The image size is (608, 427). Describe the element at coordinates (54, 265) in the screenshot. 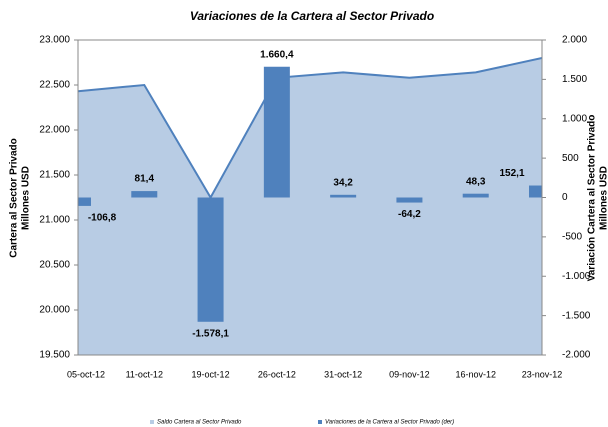

I see `y-tick-label: 20.500` at that location.